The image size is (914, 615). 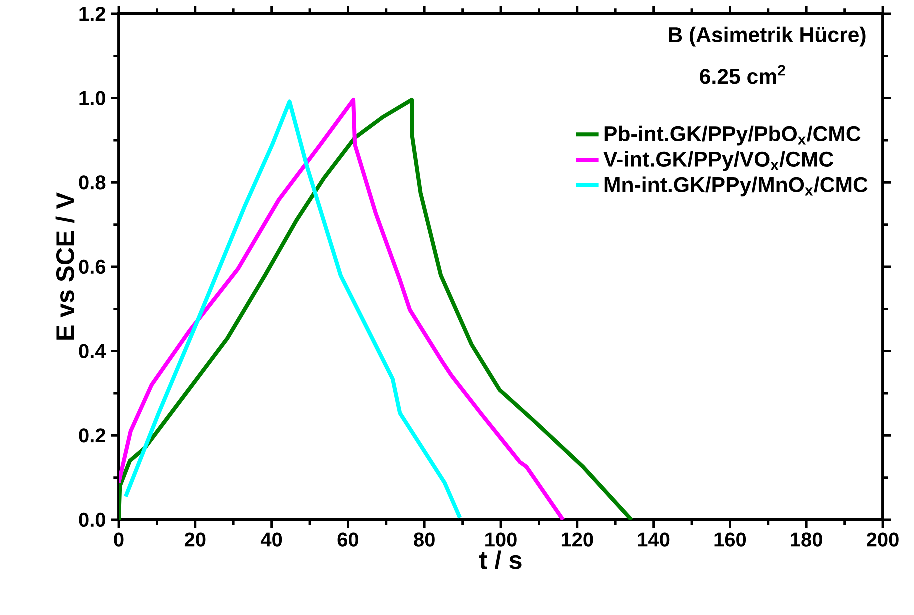 What do you see at coordinates (195, 539) in the screenshot?
I see `x-tick-label: 20` at bounding box center [195, 539].